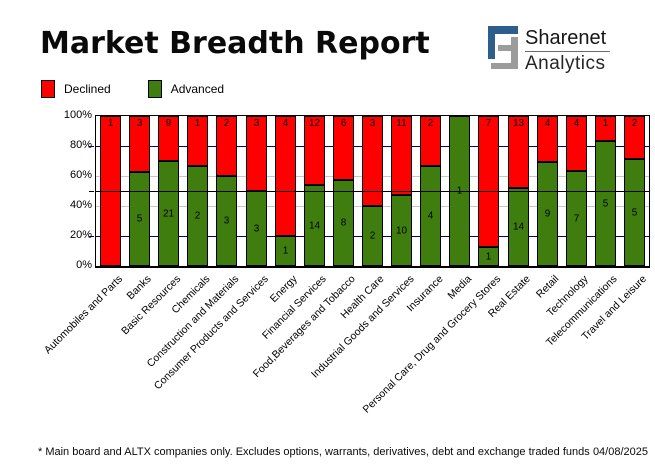  What do you see at coordinates (518, 123) in the screenshot?
I see `bar-value-label-declined: 13` at bounding box center [518, 123].